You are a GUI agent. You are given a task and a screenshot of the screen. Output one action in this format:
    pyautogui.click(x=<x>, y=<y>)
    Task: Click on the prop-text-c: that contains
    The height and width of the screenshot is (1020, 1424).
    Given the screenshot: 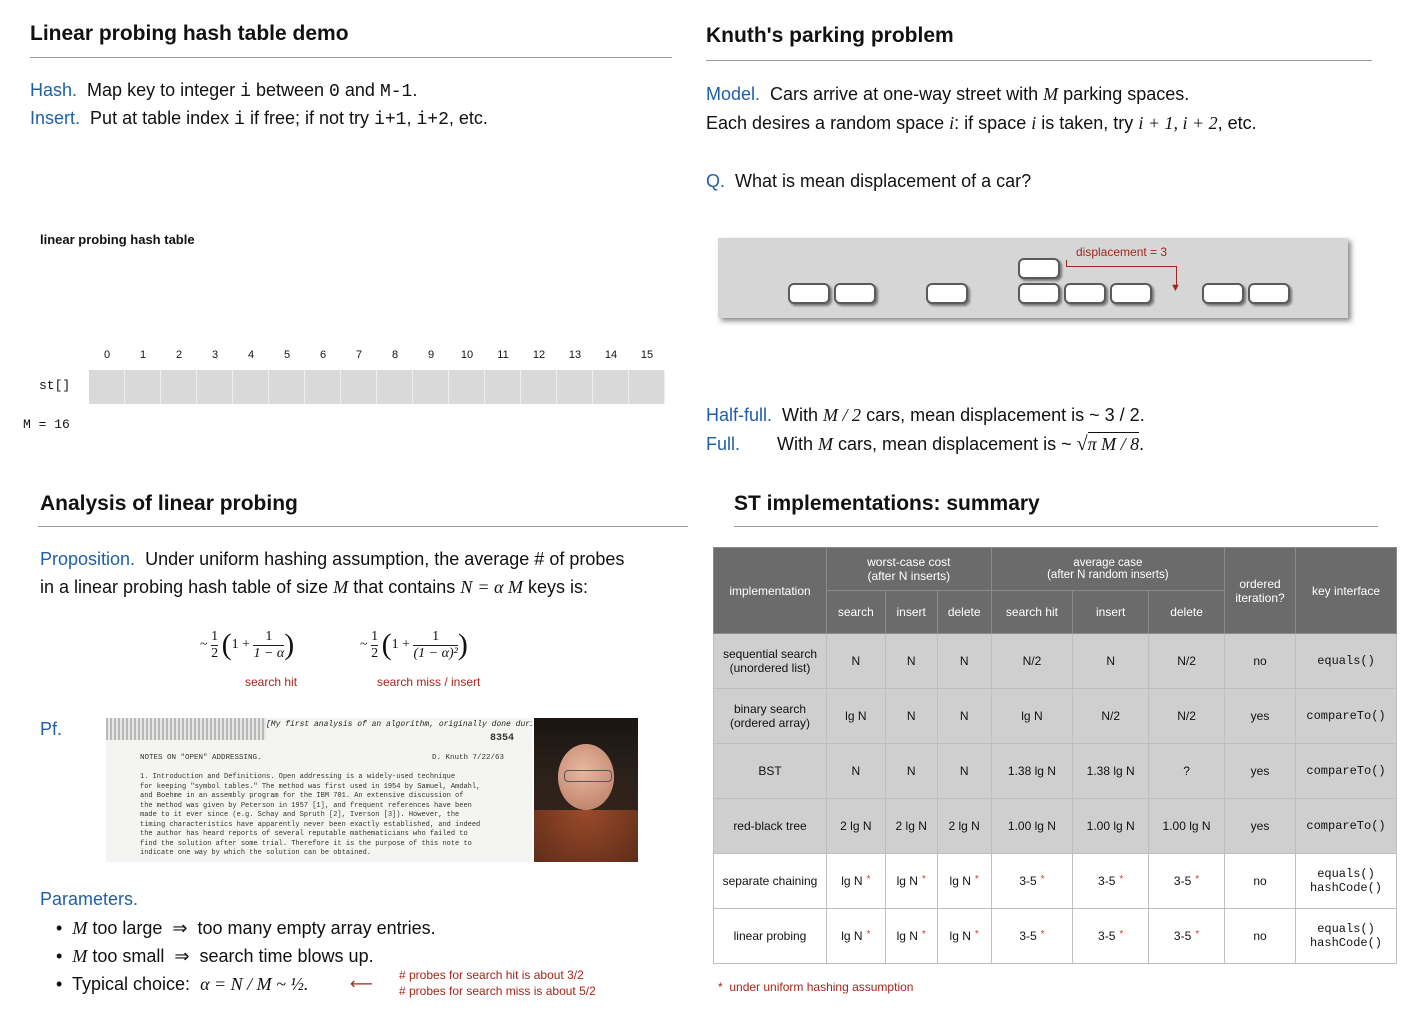 What is the action you would take?
    pyautogui.click(x=404, y=587)
    